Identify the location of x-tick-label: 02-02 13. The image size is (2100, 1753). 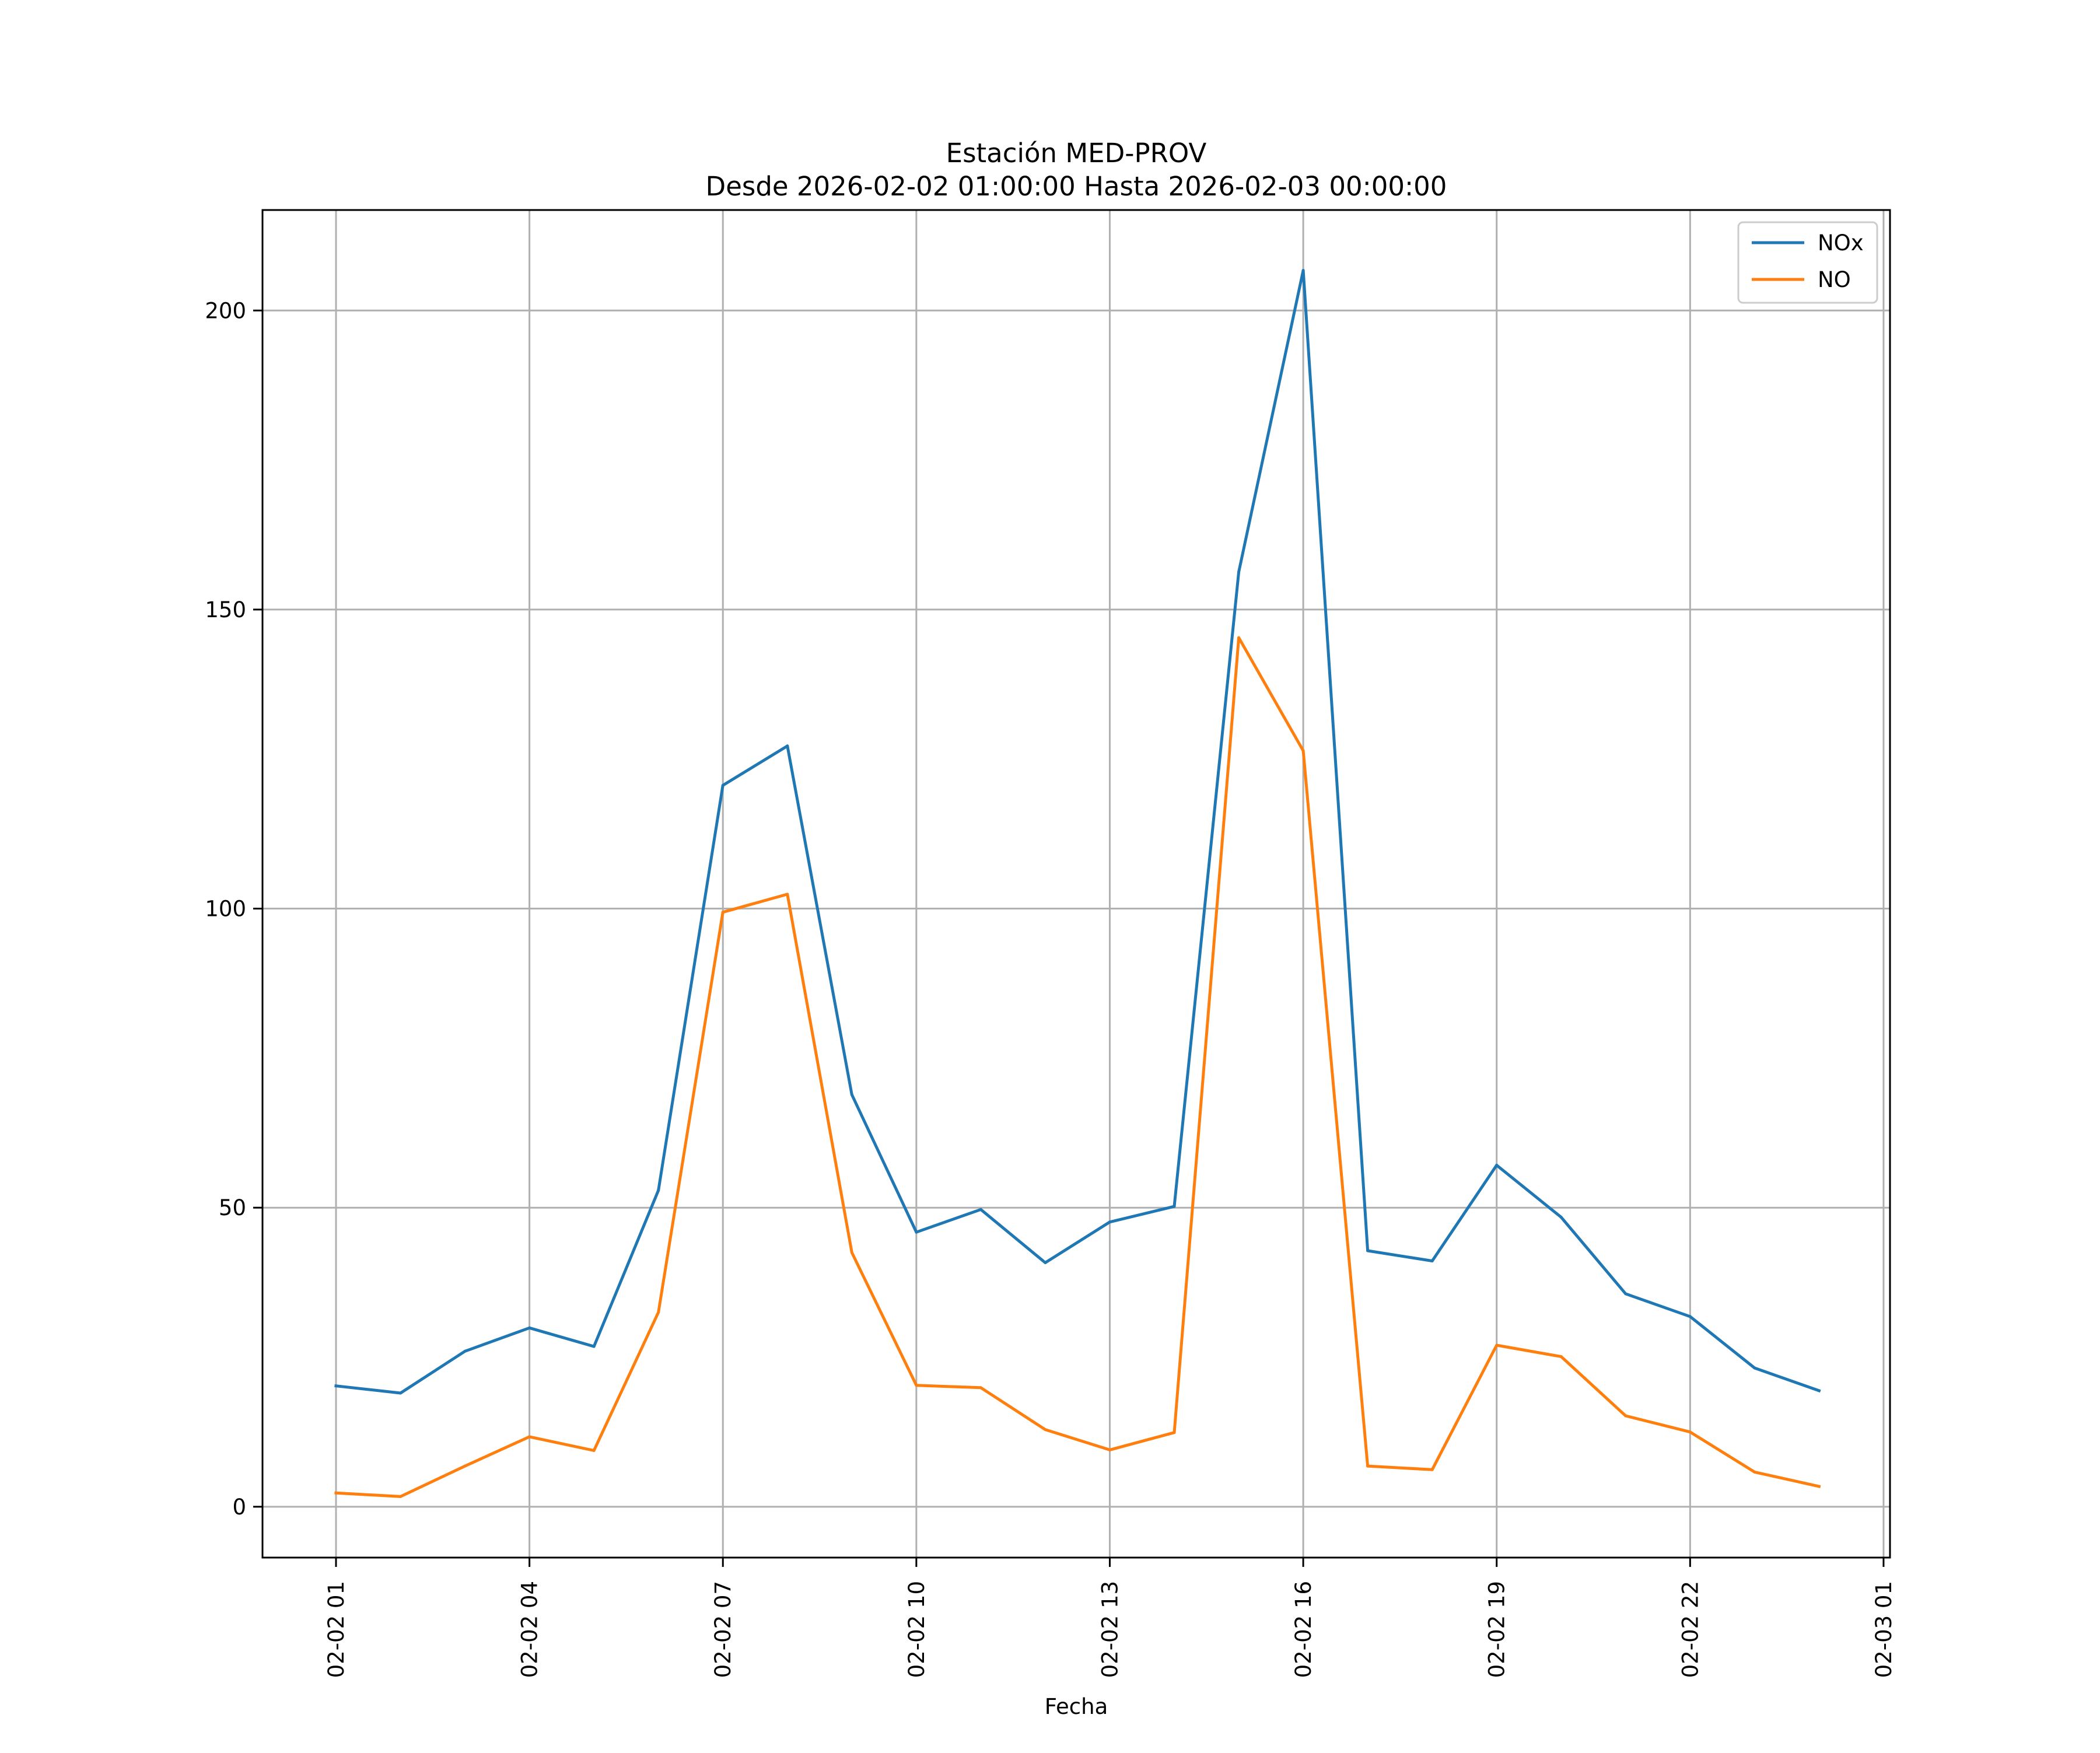
(1109, 1629).